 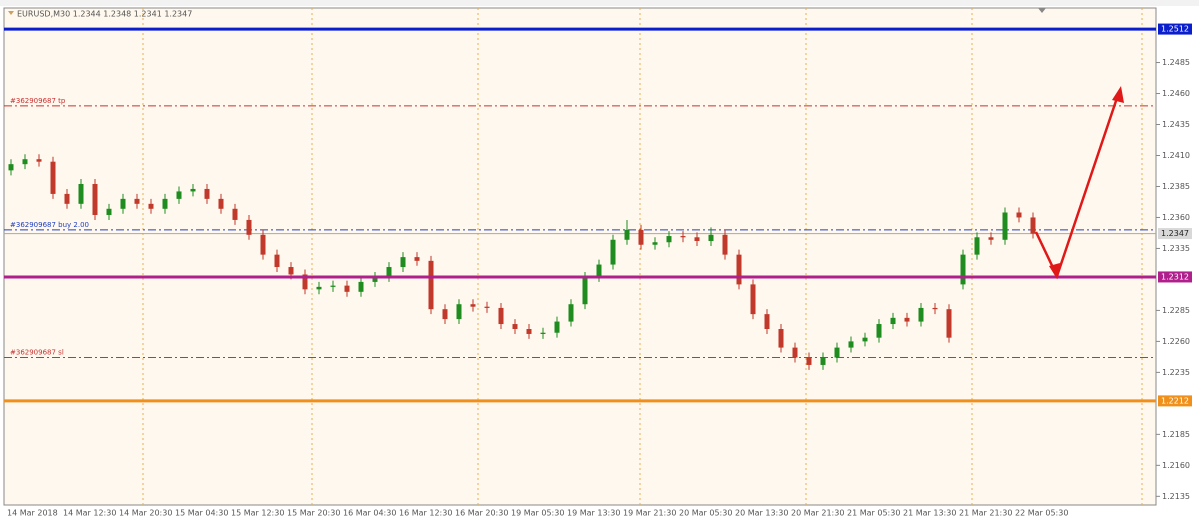 What do you see at coordinates (705, 513) in the screenshot?
I see `x-tick-label: 20 Mar 05:30` at bounding box center [705, 513].